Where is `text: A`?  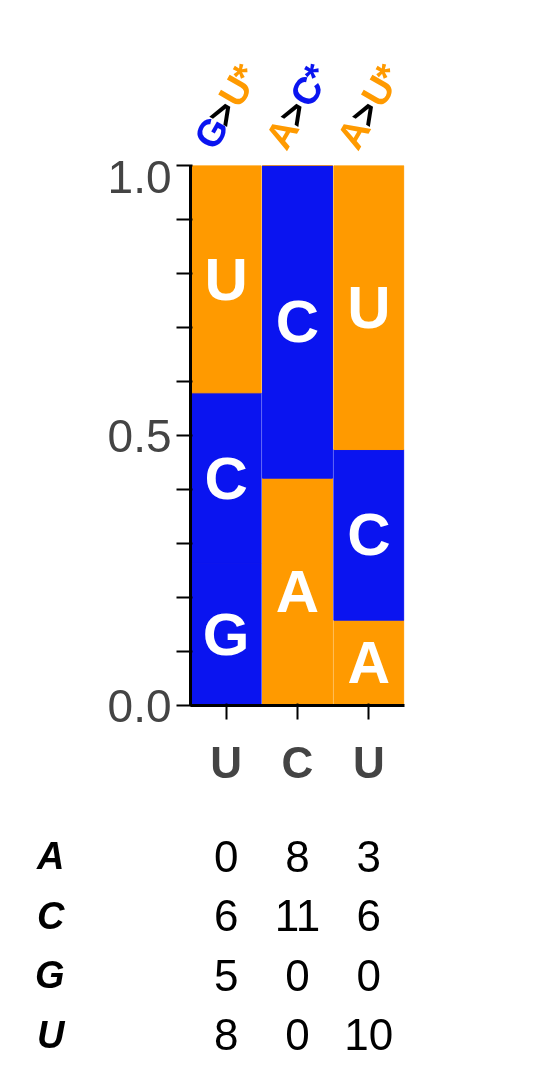 text: A is located at coordinates (297, 592).